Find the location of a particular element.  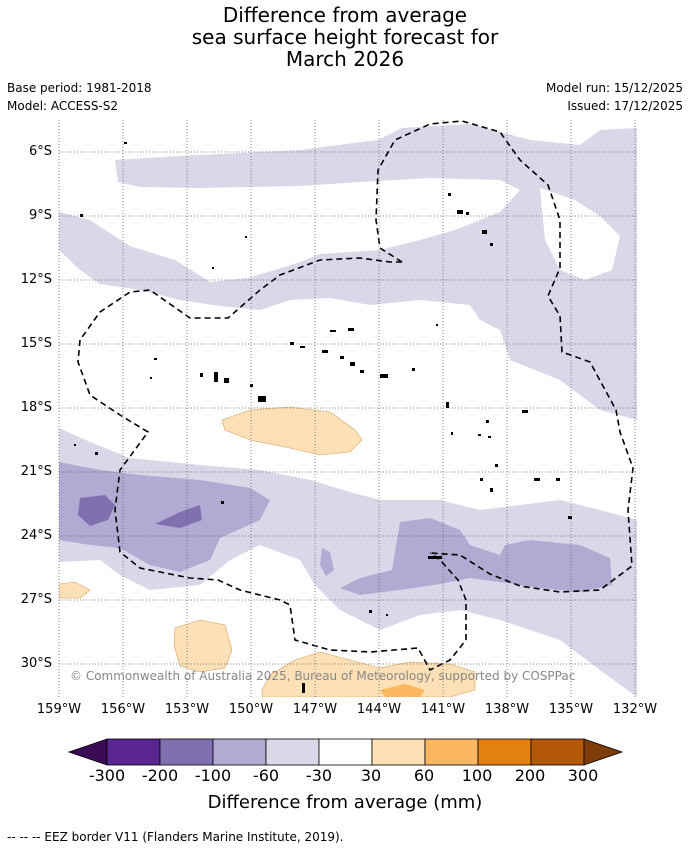

lat-label-15s: 15°S is located at coordinates (36, 343).